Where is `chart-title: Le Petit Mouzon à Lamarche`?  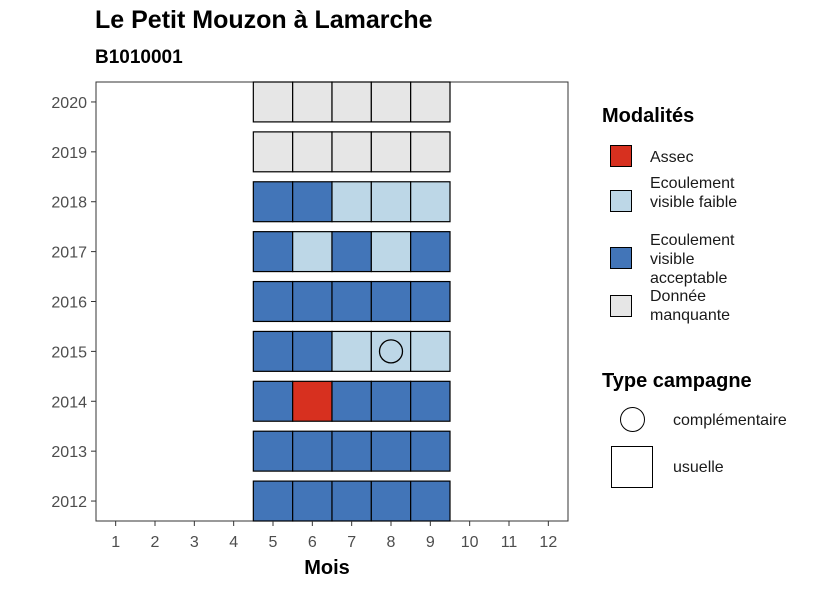
chart-title: Le Petit Mouzon à Lamarche is located at coordinates (264, 20).